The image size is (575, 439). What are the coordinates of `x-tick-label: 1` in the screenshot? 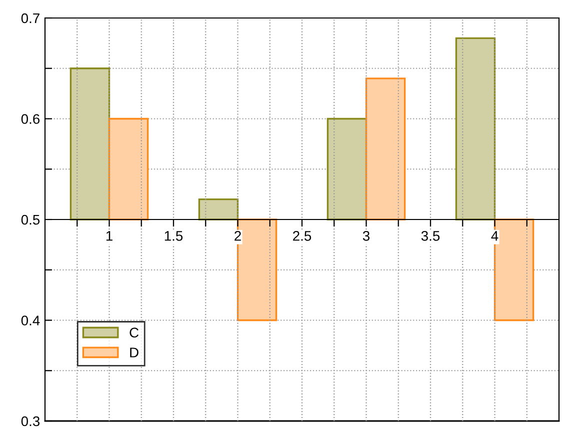 It's located at (109, 236).